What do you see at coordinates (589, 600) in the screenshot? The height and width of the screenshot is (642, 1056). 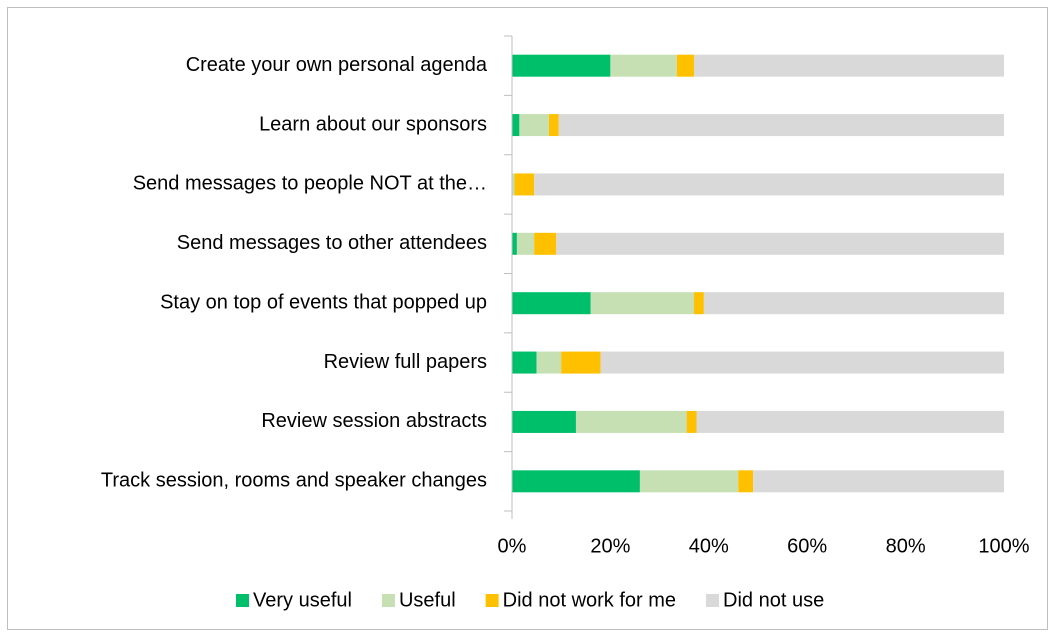 I see `legend-label: Did not work for me` at bounding box center [589, 600].